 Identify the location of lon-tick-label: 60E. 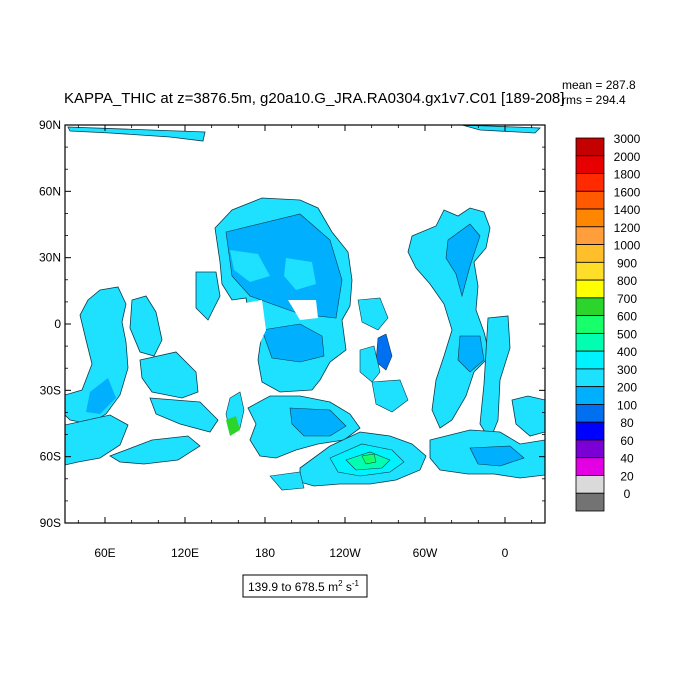
(104, 553).